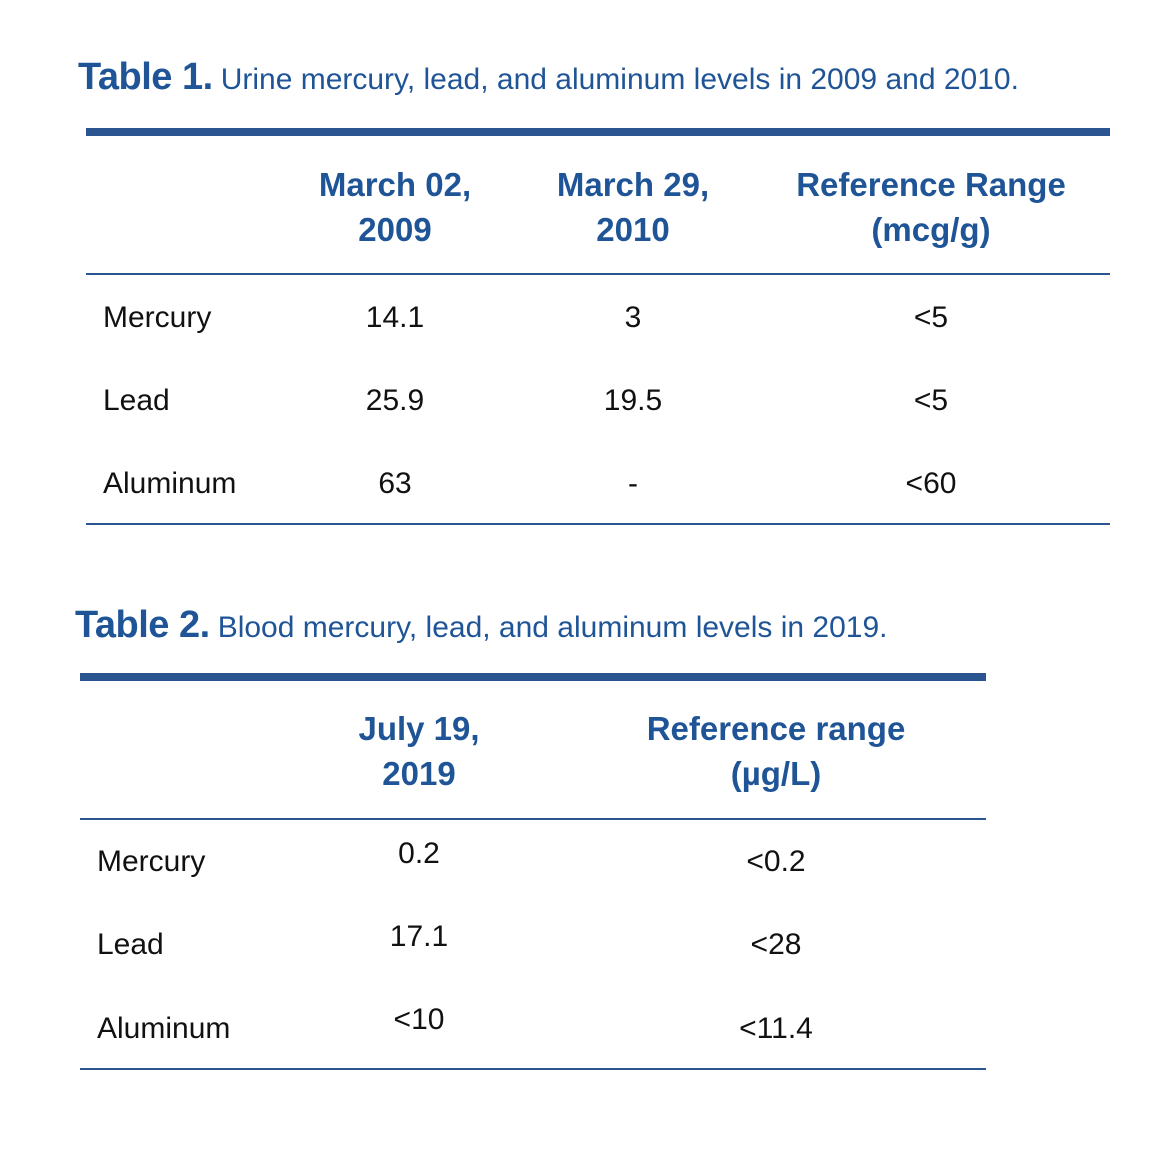 The image size is (1150, 1150). What do you see at coordinates (931, 483) in the screenshot?
I see `table-cell: <60` at bounding box center [931, 483].